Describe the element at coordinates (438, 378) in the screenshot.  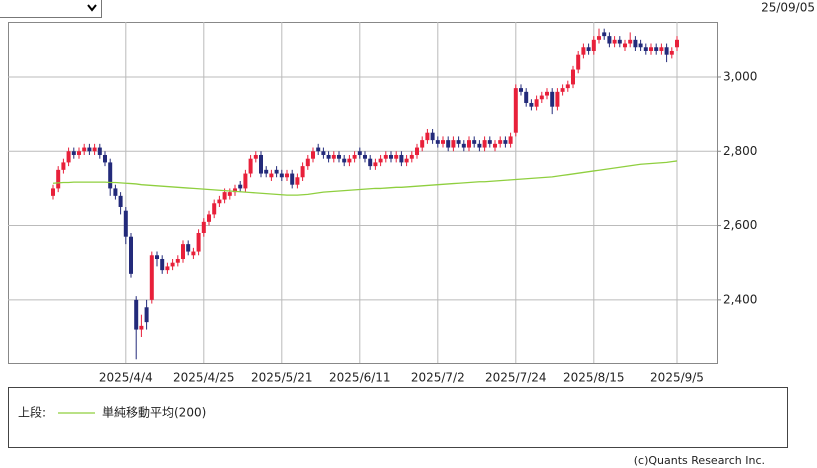
I see `x-tick-label: 2025/7/2` at that location.